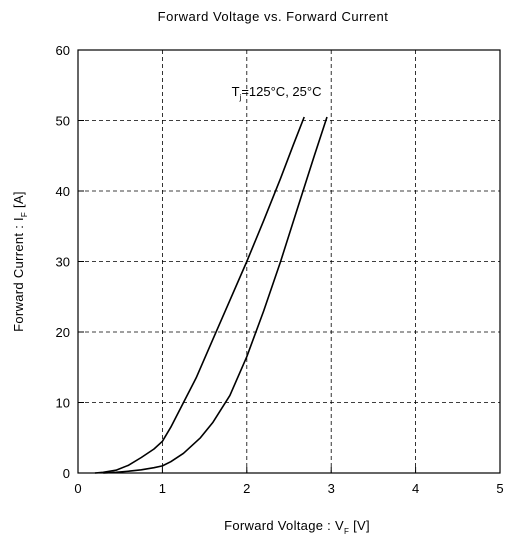 Image resolution: width=506 pixels, height=541 pixels. What do you see at coordinates (236, 91) in the screenshot?
I see `annotation-main: T` at bounding box center [236, 91].